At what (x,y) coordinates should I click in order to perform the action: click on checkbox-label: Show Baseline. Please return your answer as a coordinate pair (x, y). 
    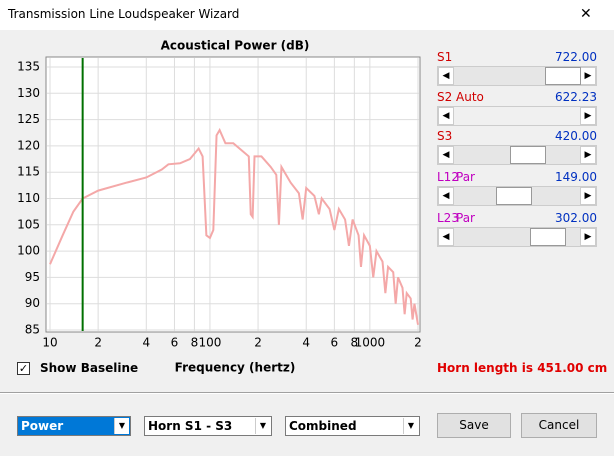
    Looking at the image, I should click on (89, 368).